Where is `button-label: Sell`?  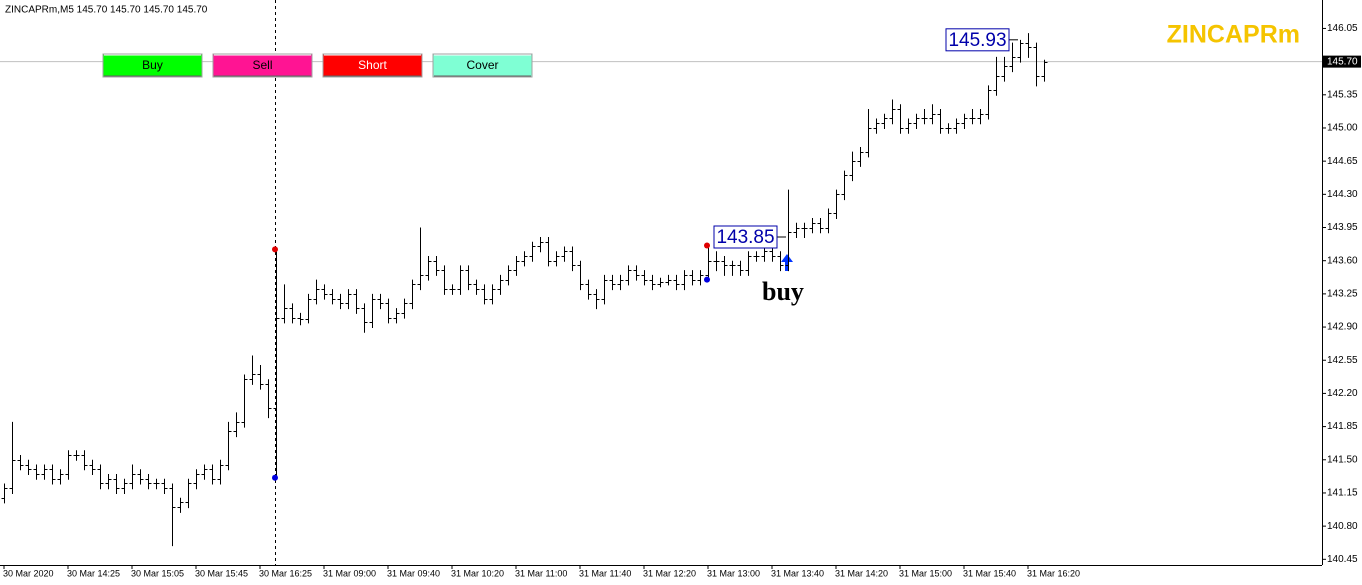 button-label: Sell is located at coordinates (262, 65).